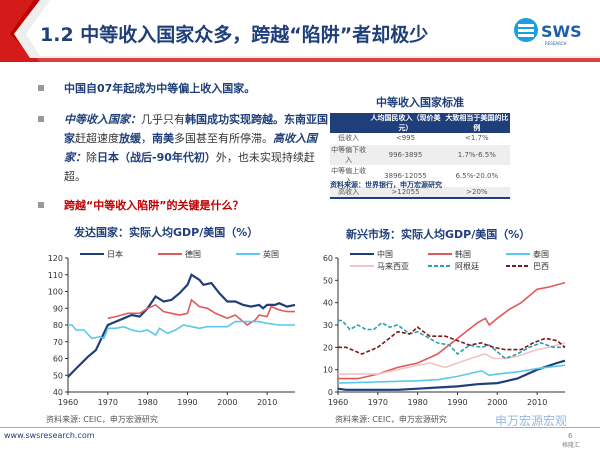  What do you see at coordinates (476, 123) in the screenshot?
I see `th: 大致相当于美国的比例` at bounding box center [476, 123].